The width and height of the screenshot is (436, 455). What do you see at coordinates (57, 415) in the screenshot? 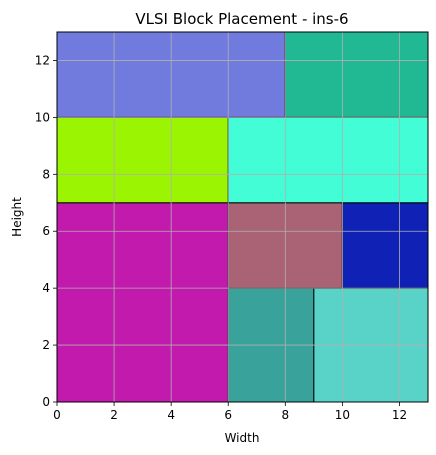
I see `x-tick-label: 0` at bounding box center [57, 415].